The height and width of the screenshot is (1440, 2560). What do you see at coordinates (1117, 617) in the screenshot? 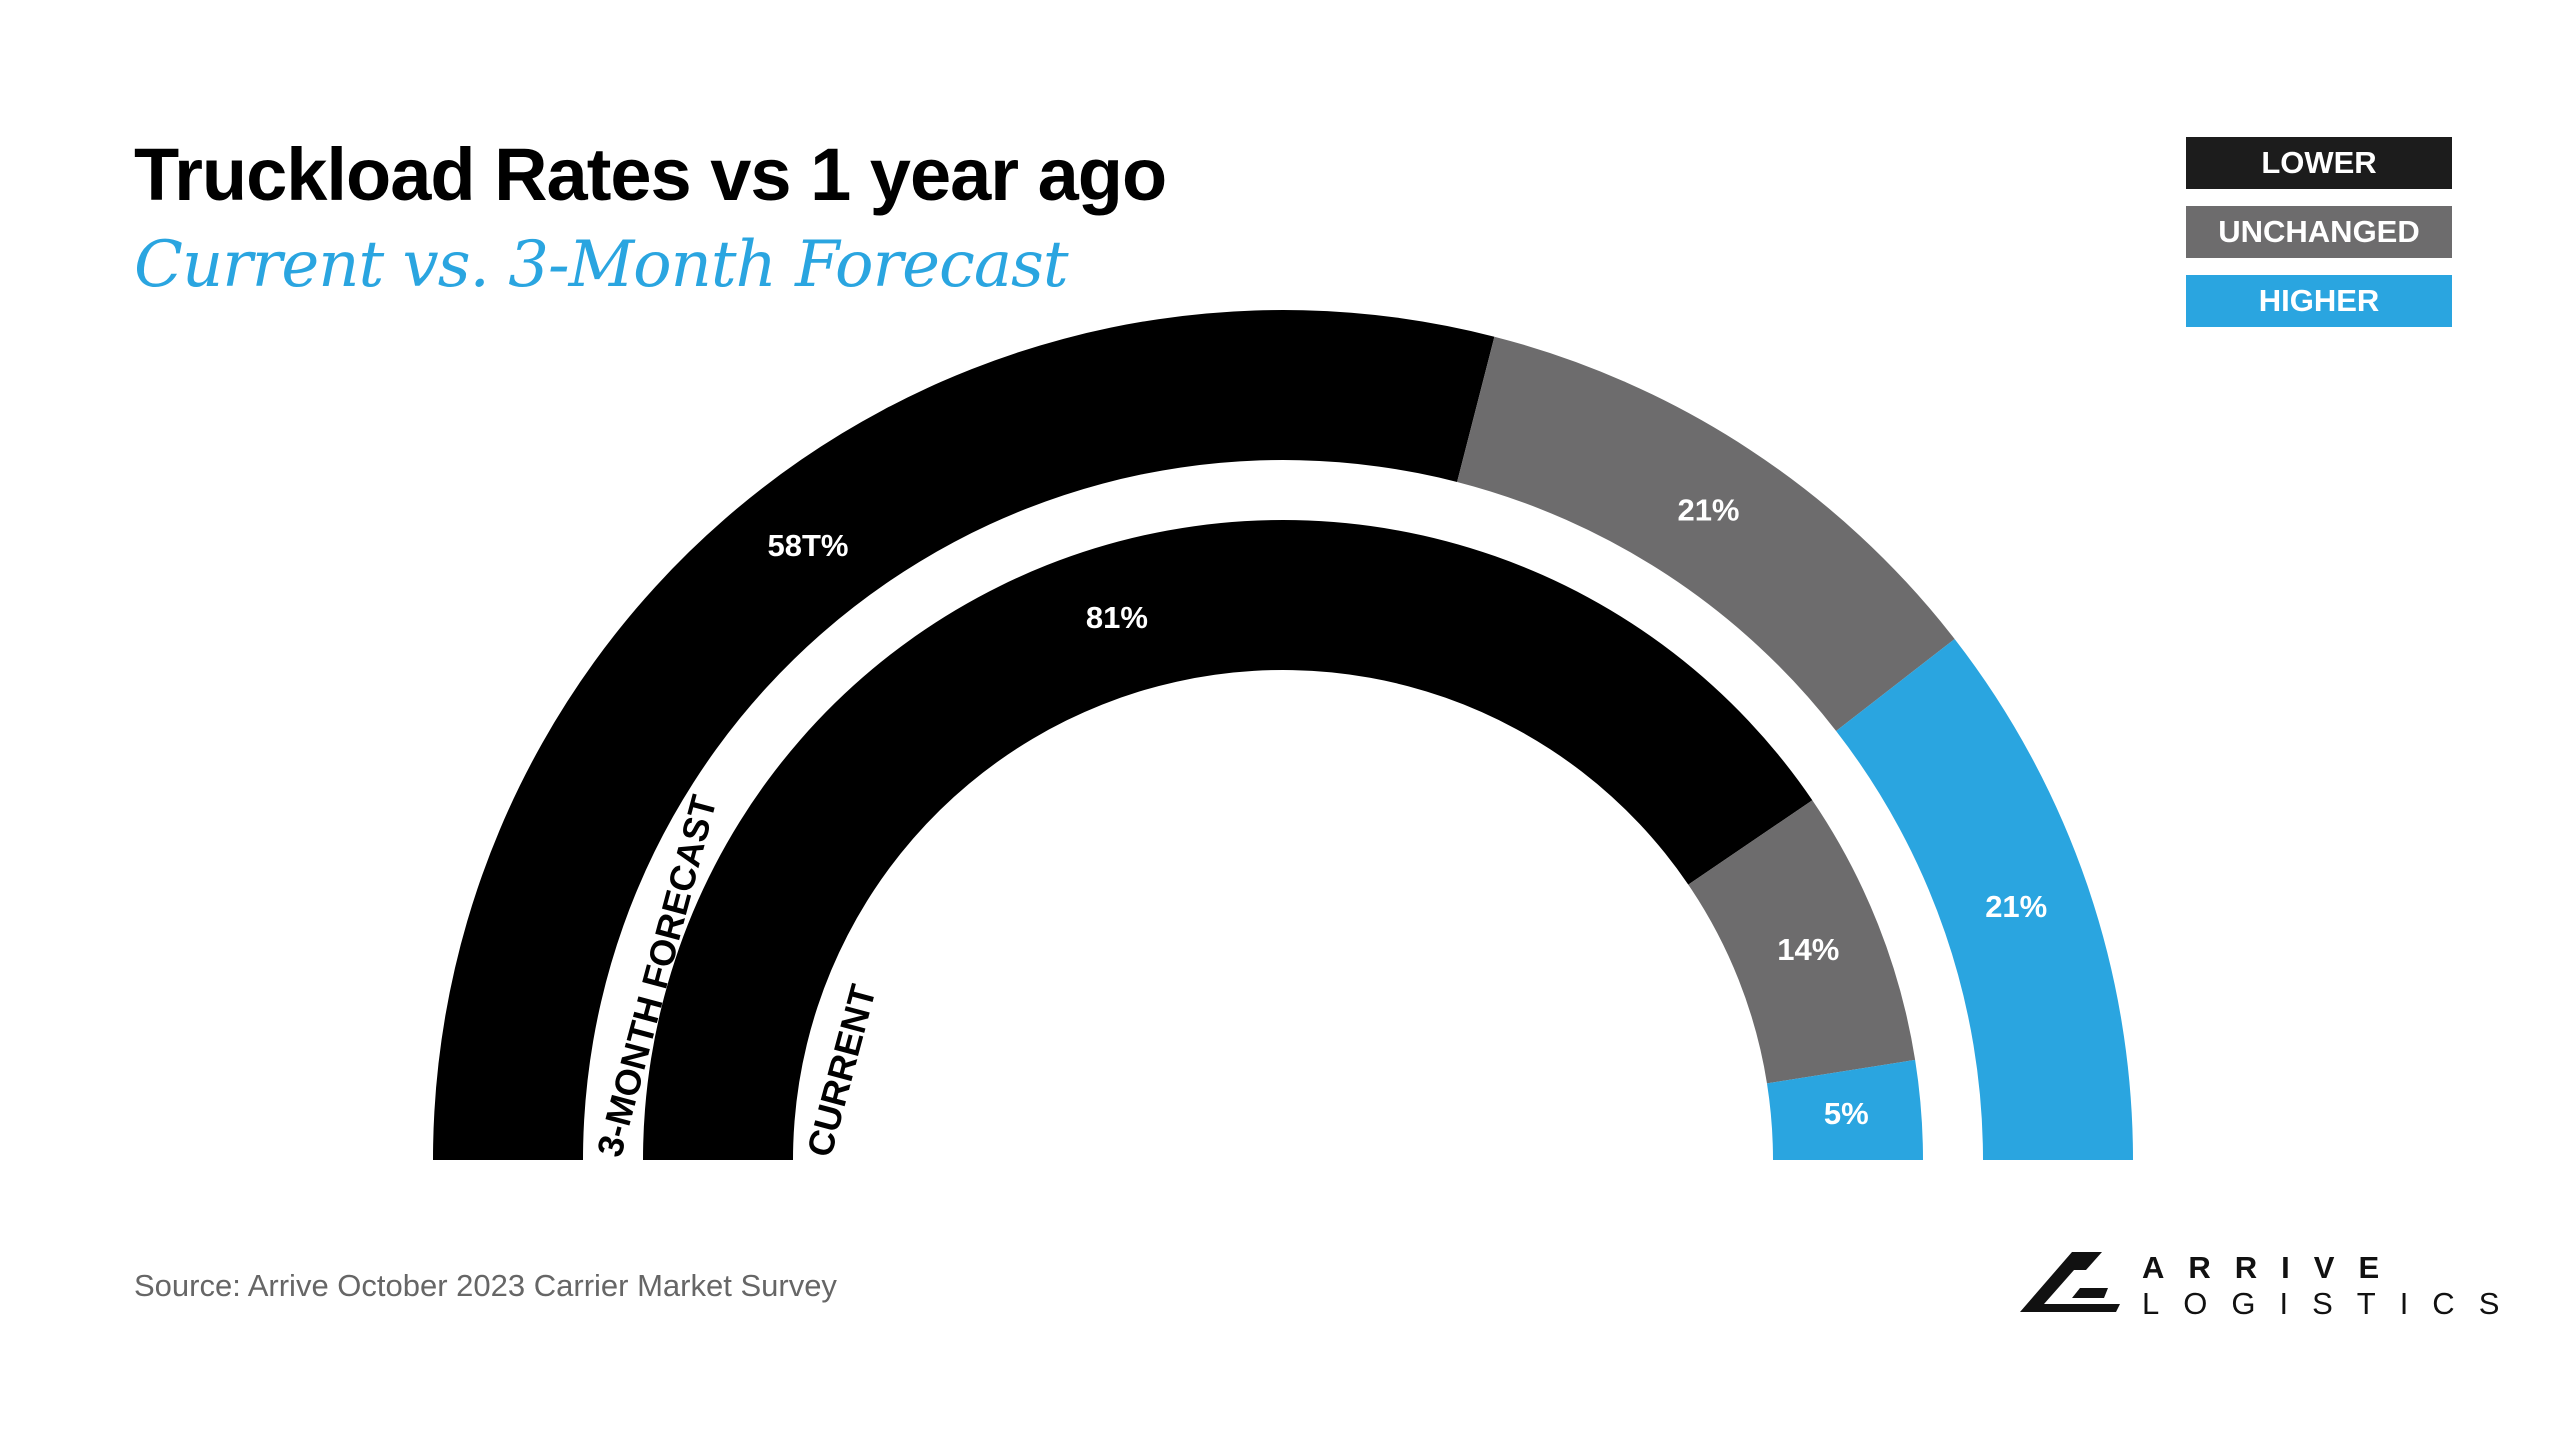
I see `current-label-lower: 81%` at bounding box center [1117, 617].